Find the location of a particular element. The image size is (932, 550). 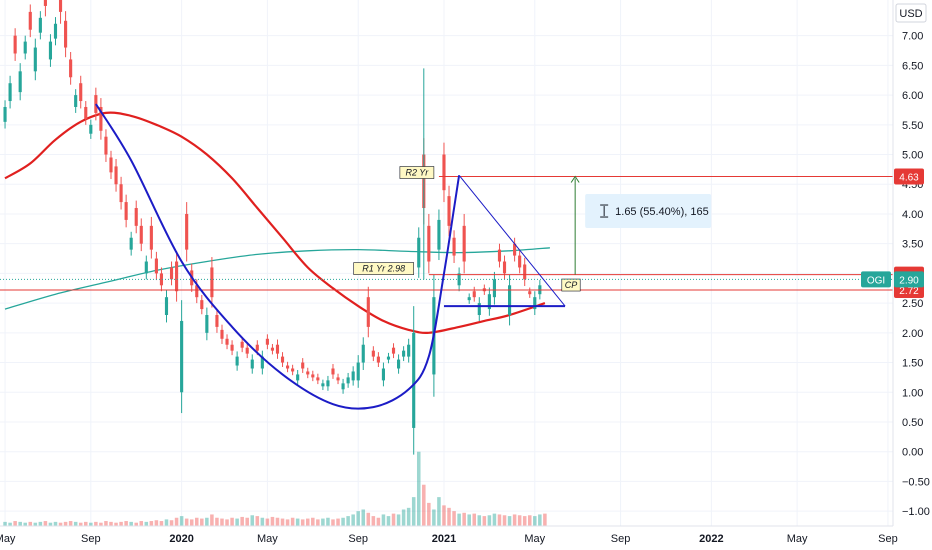

y-tick-label: 1.00 is located at coordinates (912, 393).